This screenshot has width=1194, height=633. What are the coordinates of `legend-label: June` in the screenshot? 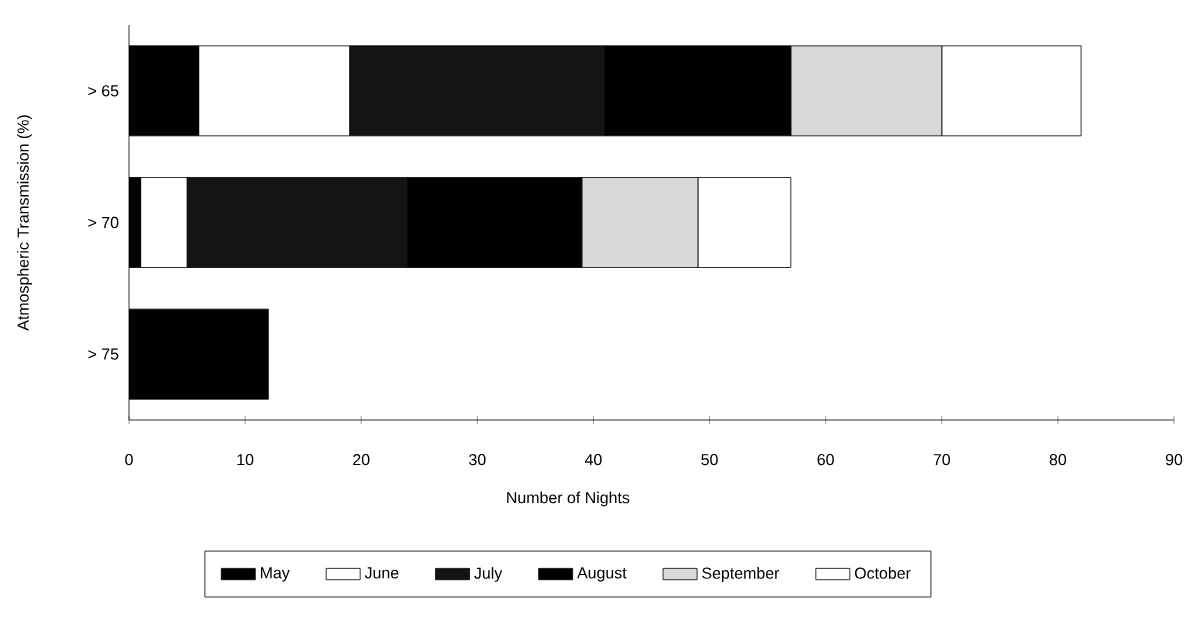 It's located at (381, 573).